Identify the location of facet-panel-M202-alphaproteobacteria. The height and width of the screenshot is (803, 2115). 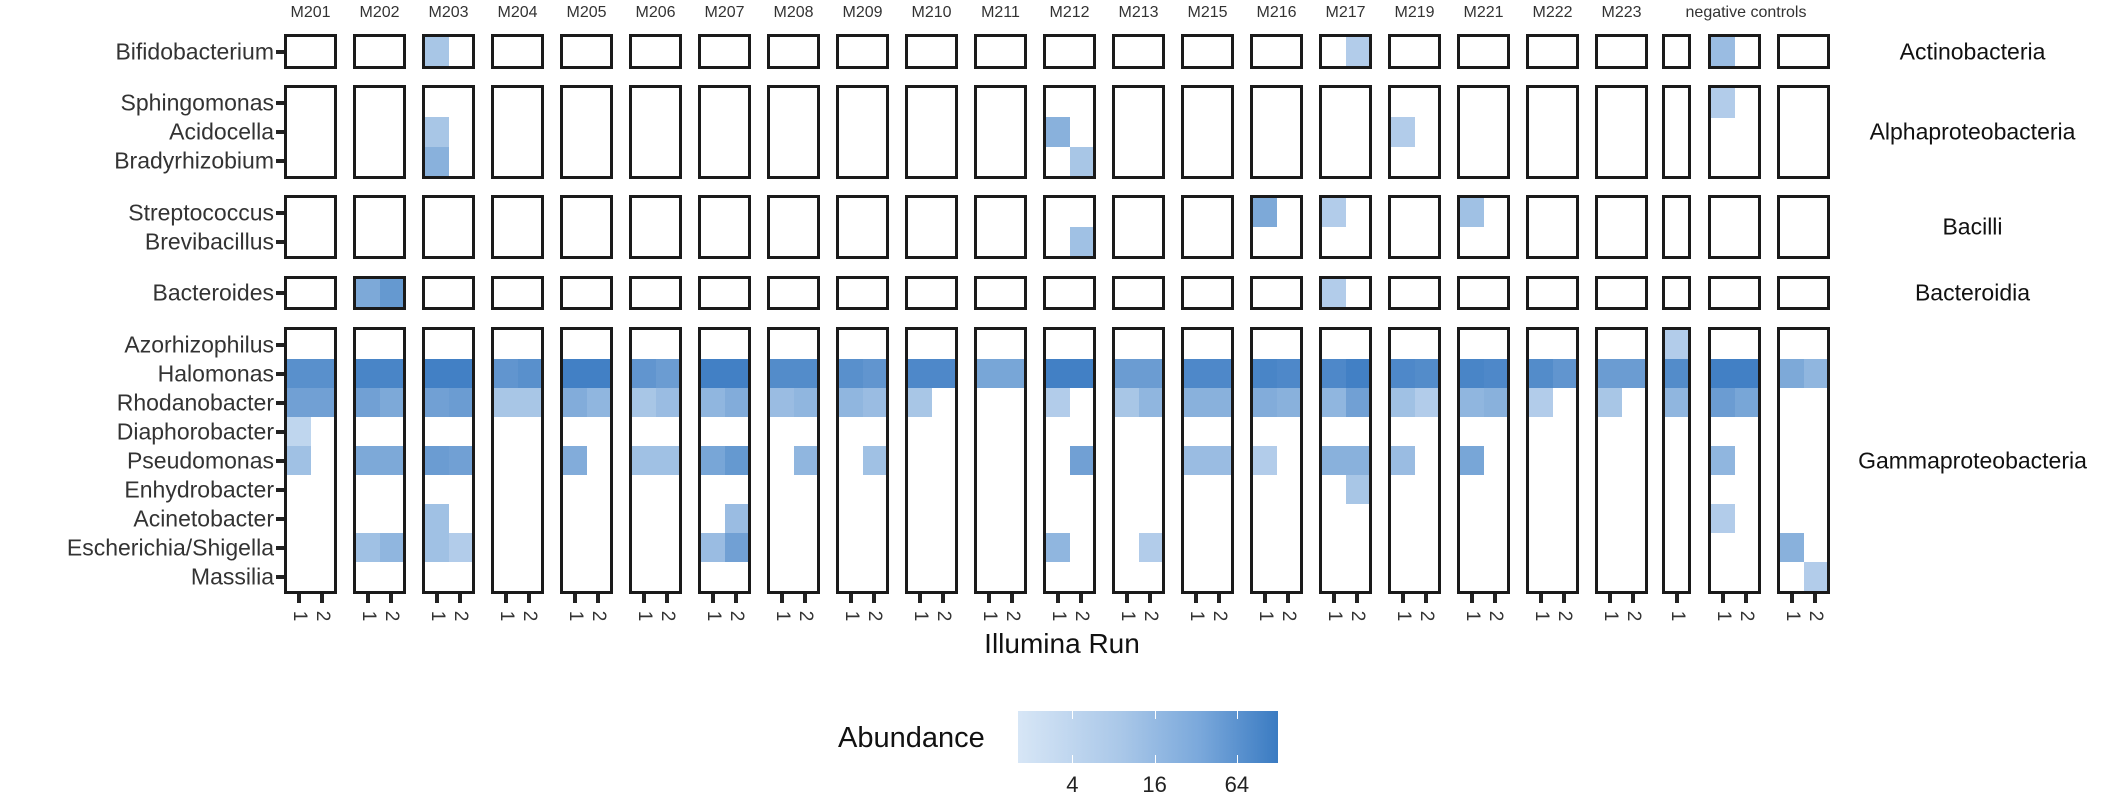
(379, 132).